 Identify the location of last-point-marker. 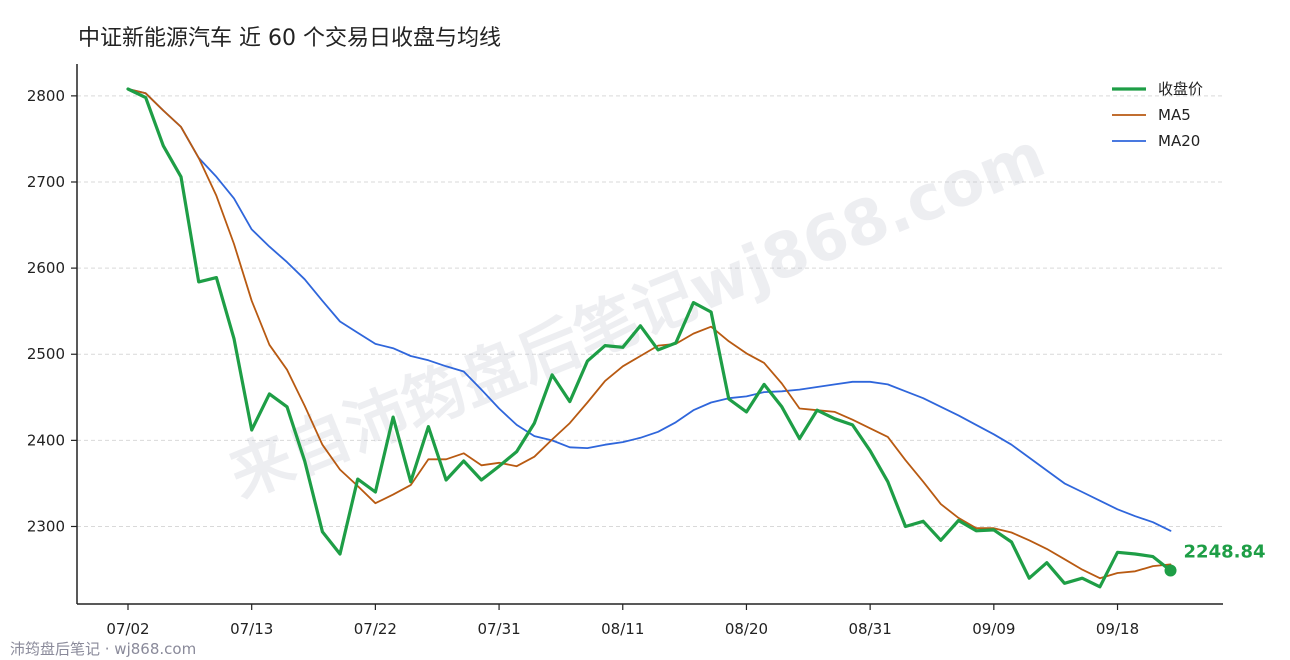
(1170, 570).